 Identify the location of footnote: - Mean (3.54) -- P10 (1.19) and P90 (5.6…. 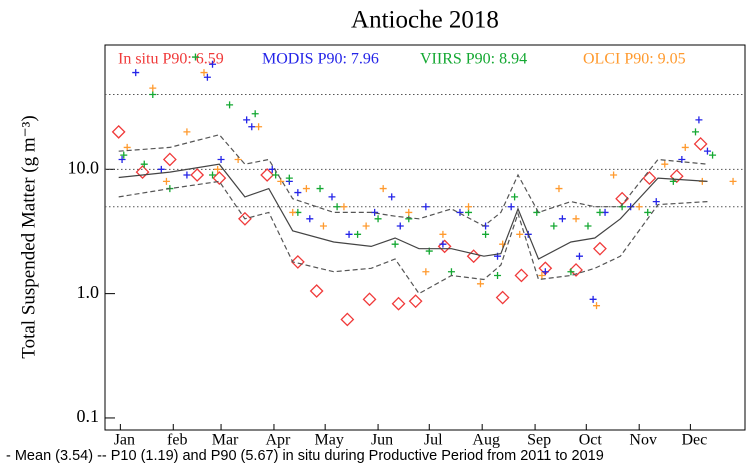
(305, 456).